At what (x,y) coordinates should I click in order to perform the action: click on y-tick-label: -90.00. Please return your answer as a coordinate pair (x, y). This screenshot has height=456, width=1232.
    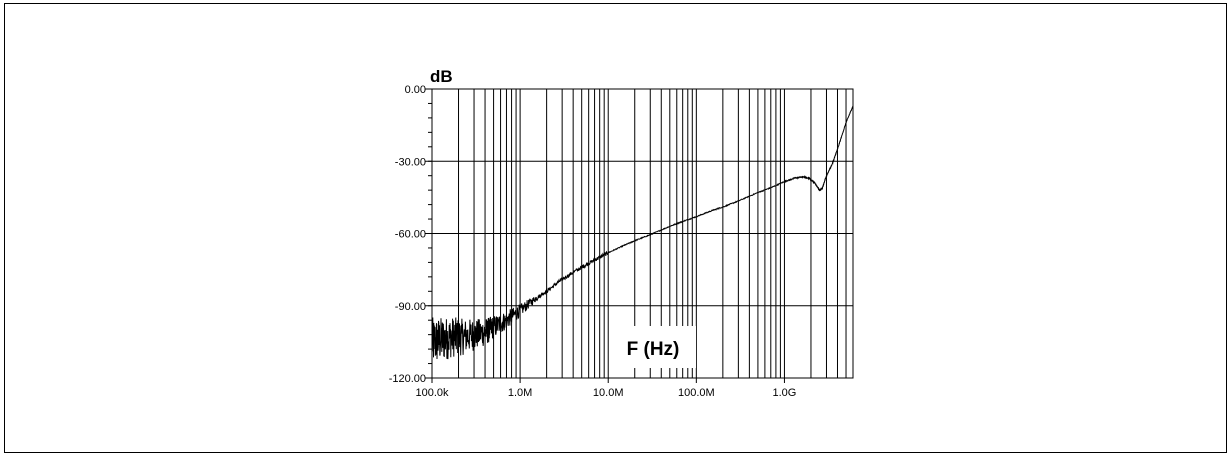
    Looking at the image, I should click on (410, 307).